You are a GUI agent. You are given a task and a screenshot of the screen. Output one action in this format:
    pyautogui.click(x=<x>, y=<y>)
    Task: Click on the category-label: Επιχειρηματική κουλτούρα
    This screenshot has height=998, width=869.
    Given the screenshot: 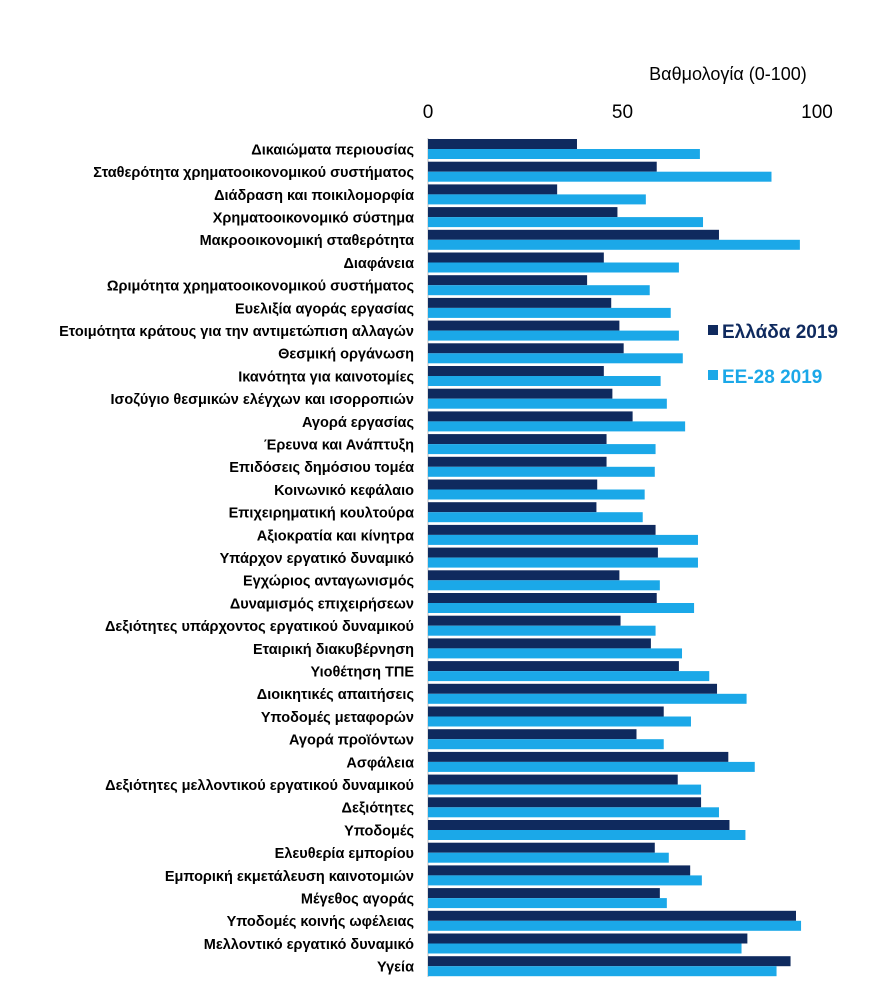 What is the action you would take?
    pyautogui.click(x=321, y=514)
    